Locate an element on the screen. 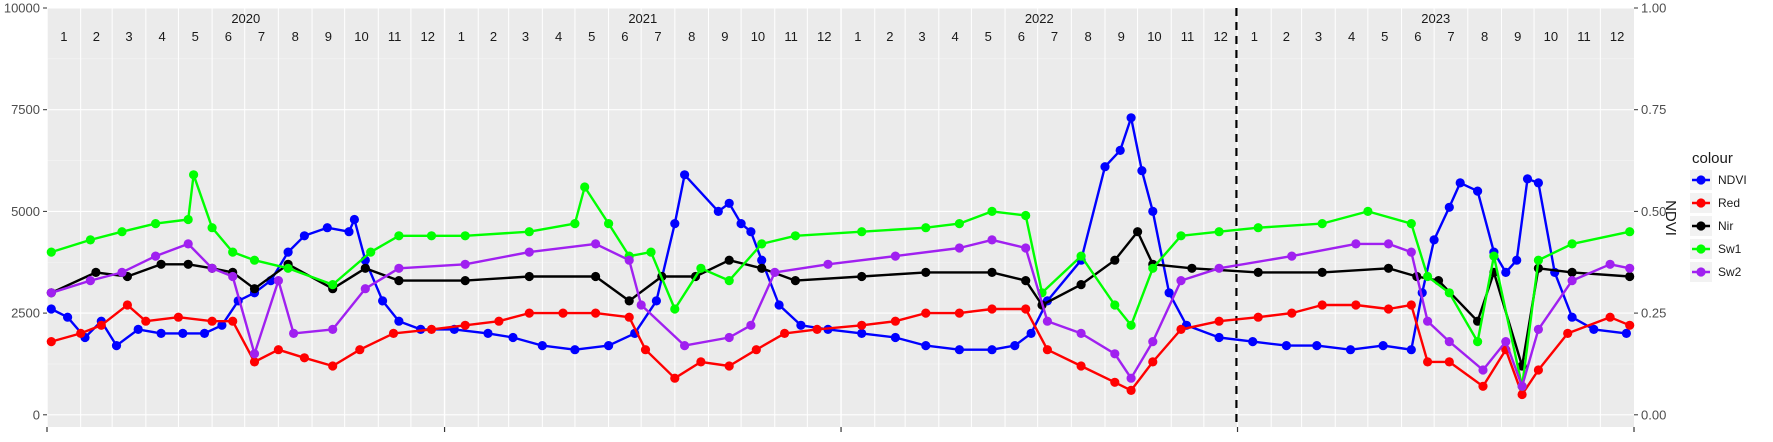 The image size is (1773, 442). month-label: 1 is located at coordinates (857, 36).